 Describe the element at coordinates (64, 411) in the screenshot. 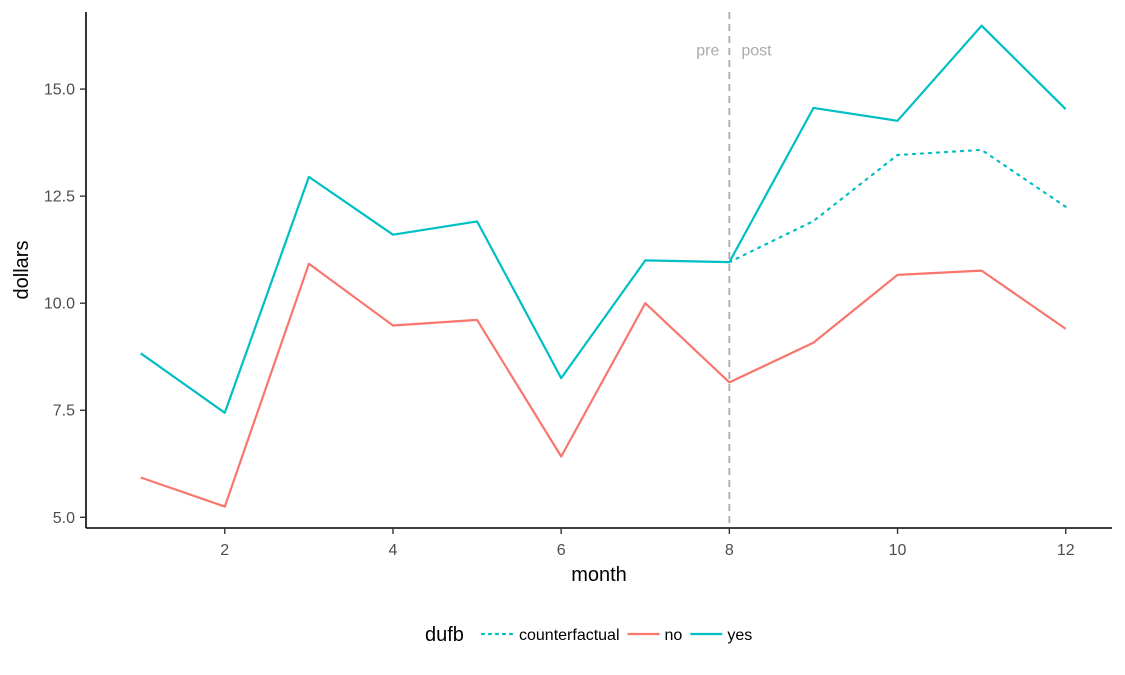

I see `y-tick-label: 7.5` at that location.